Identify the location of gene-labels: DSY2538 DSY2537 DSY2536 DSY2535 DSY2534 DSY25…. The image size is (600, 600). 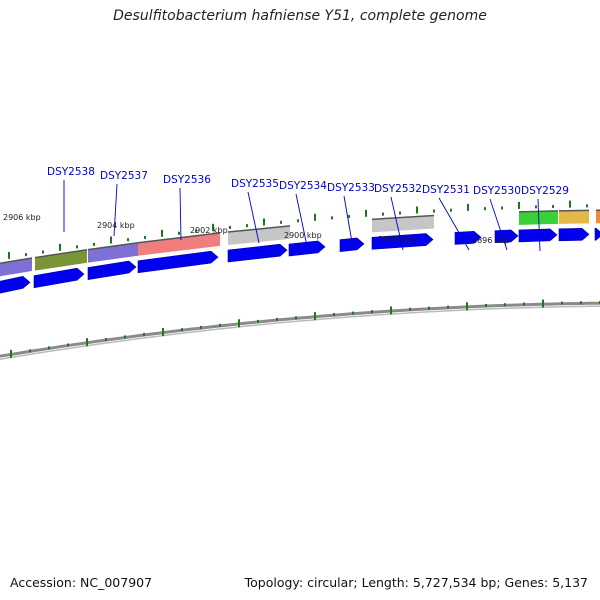
(308, 209).